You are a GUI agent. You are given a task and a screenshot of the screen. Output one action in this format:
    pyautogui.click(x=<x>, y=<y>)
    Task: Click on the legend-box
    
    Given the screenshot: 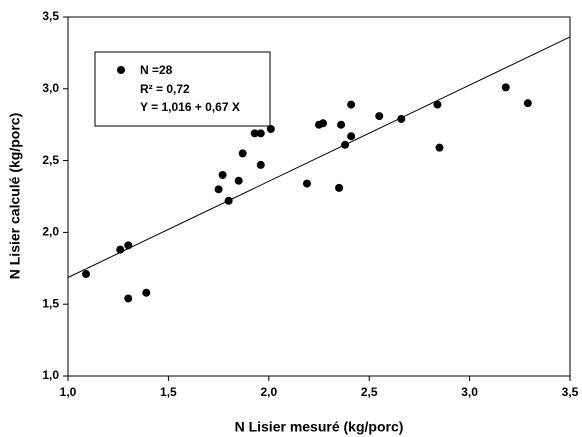 What is the action you would take?
    pyautogui.click(x=182, y=89)
    